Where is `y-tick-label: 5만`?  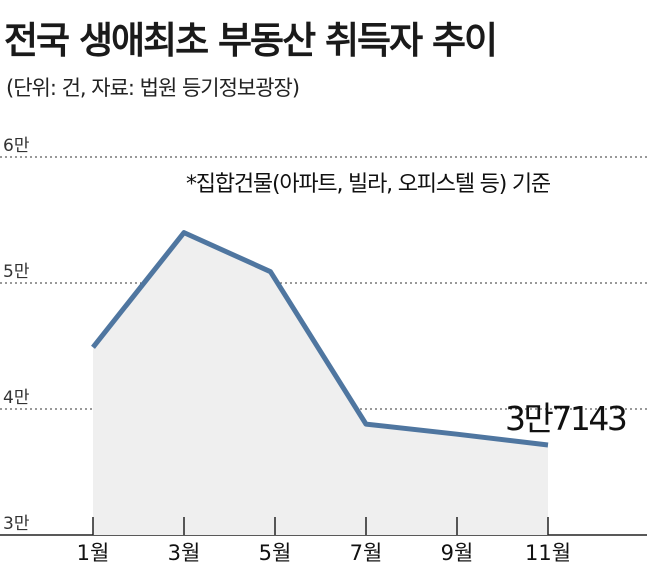 y-tick-label: 5만 is located at coordinates (16, 272).